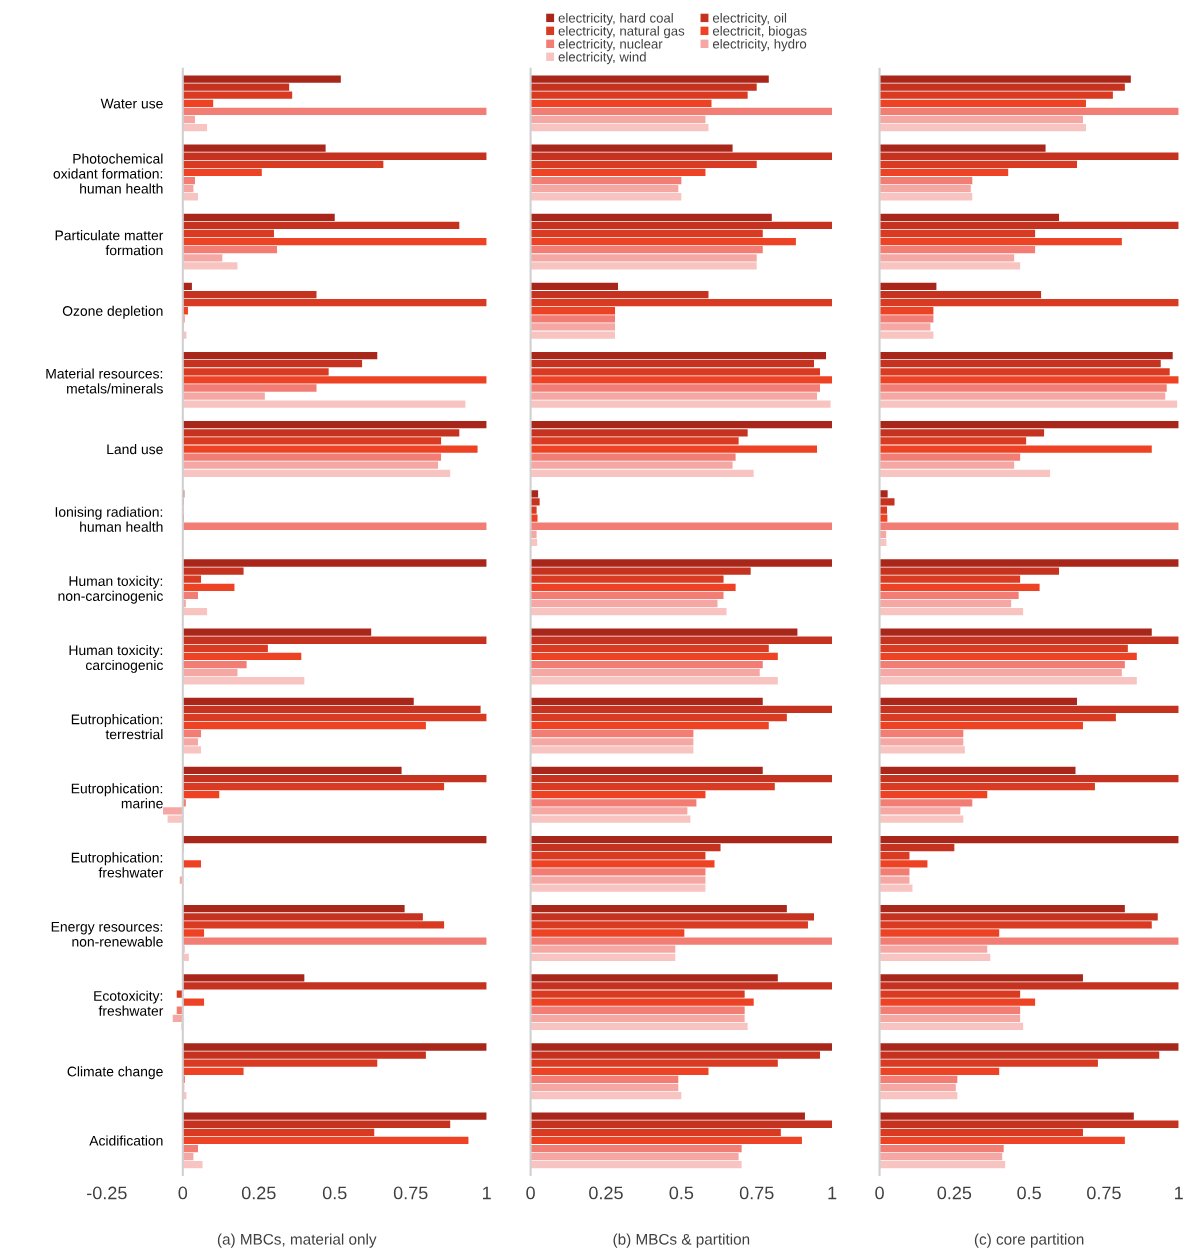  I want to click on x-tick-label: -0.25, so click(107, 1193).